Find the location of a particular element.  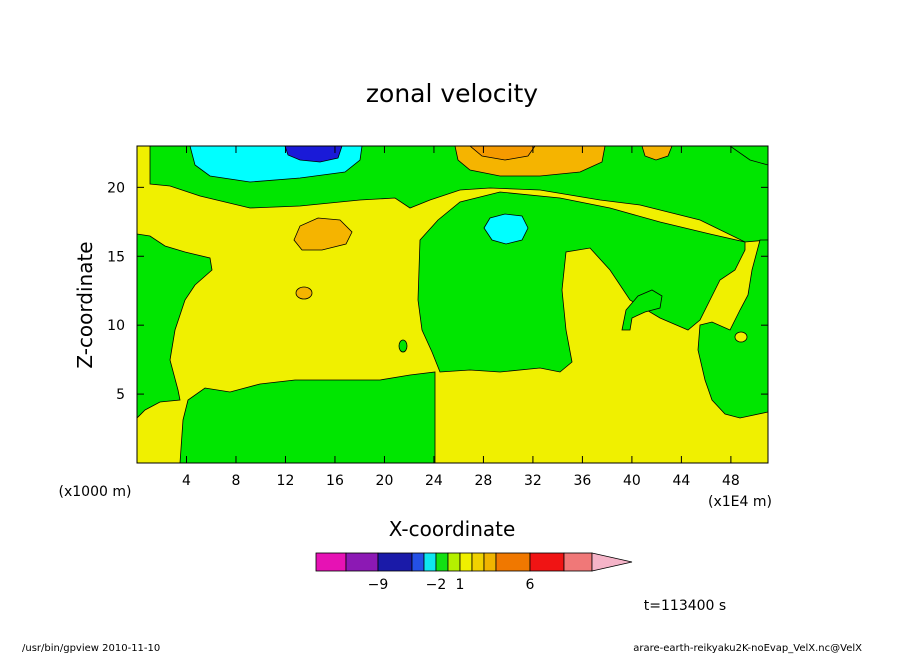

colorbar-label: −9 is located at coordinates (378, 585).